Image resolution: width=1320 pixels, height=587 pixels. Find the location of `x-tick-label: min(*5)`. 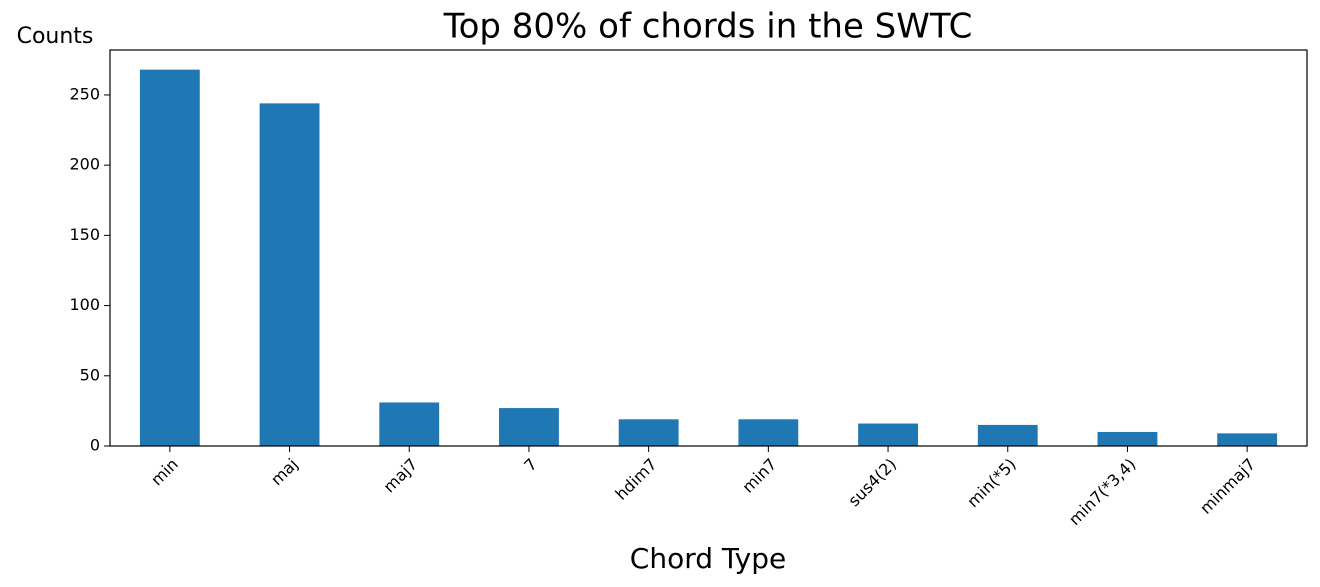

x-tick-label: min(*5) is located at coordinates (991, 483).